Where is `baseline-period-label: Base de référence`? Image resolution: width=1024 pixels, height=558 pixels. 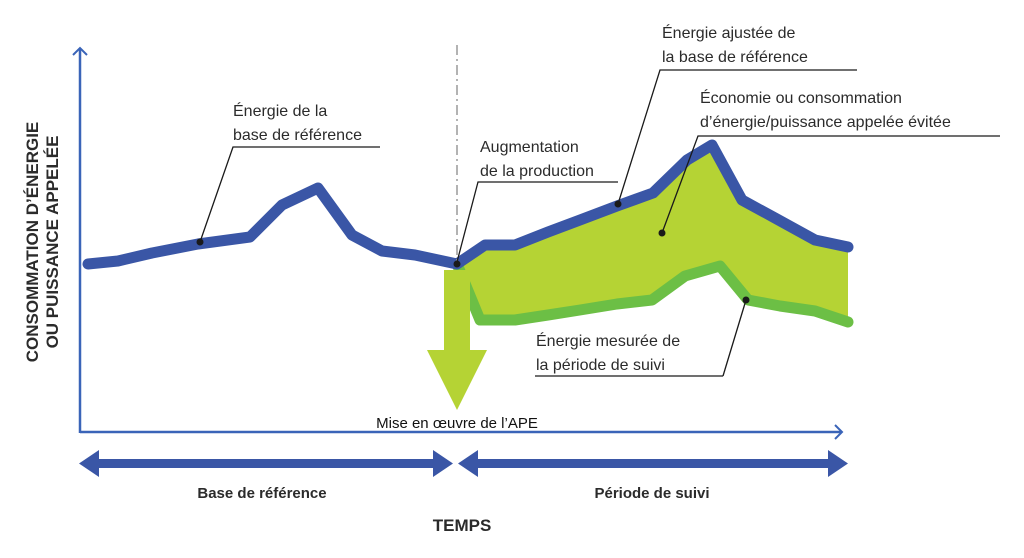 baseline-period-label: Base de référence is located at coordinates (261, 493).